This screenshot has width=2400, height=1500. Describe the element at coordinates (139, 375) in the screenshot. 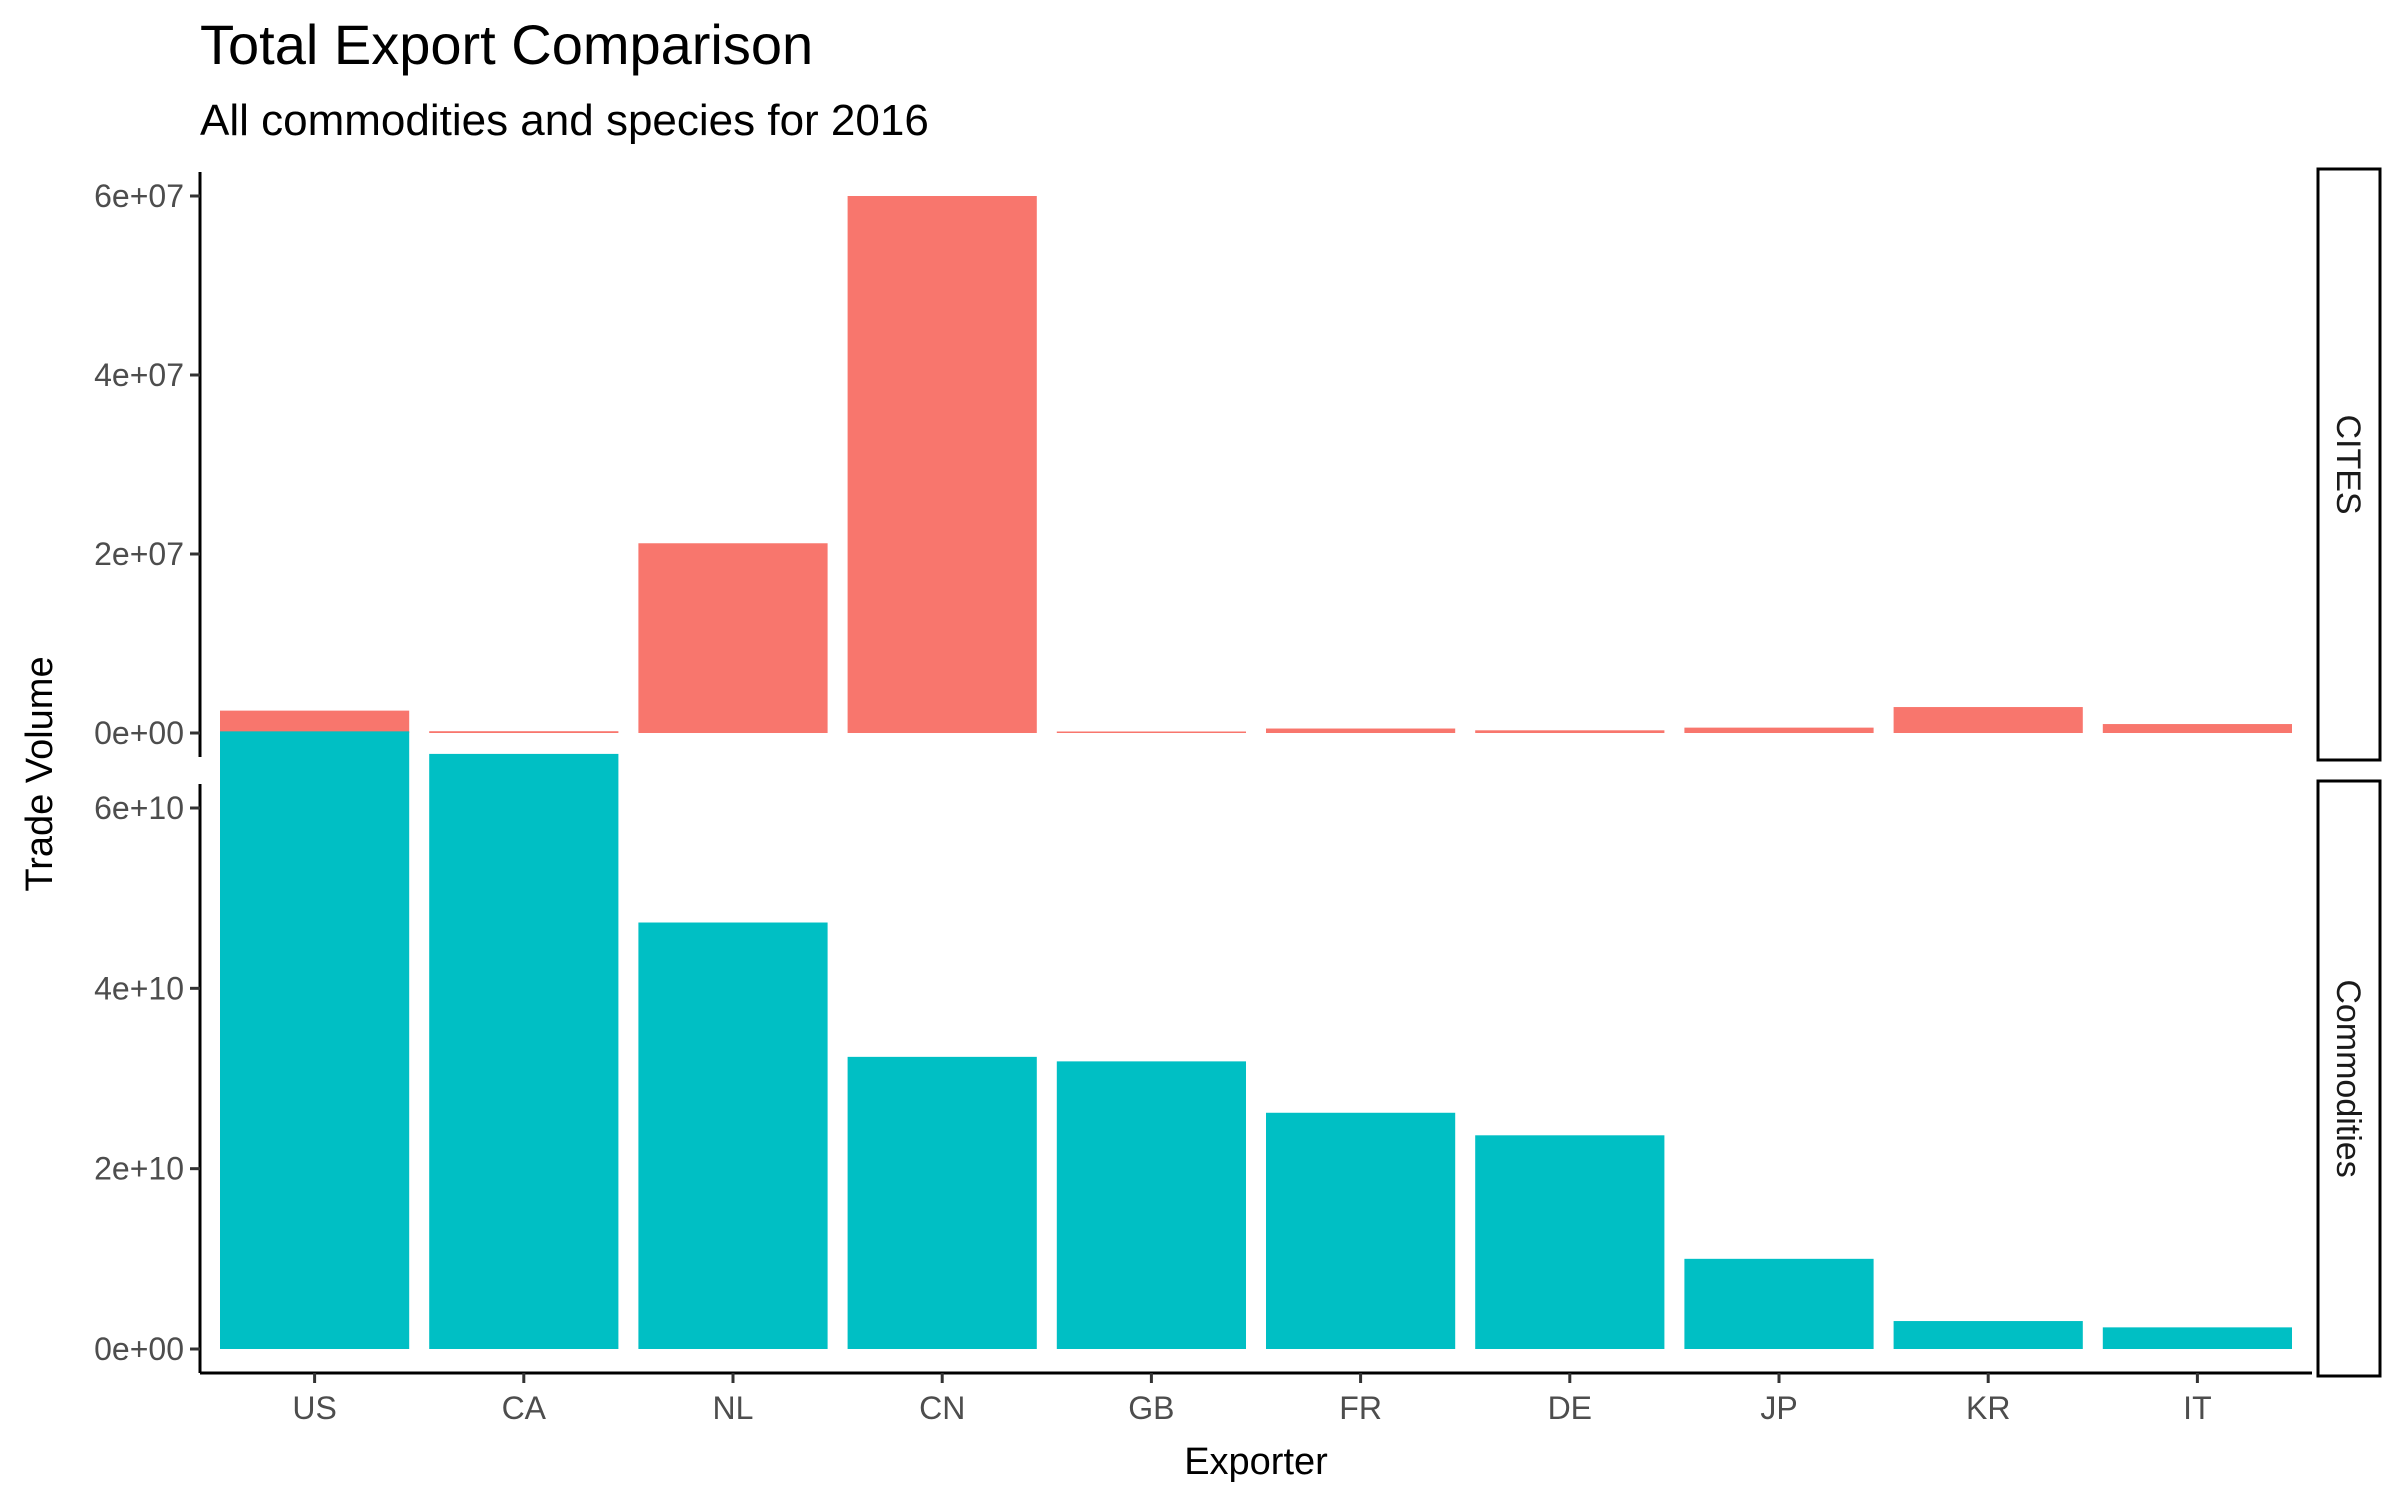

I see `y-tick-label: 4e+07` at that location.